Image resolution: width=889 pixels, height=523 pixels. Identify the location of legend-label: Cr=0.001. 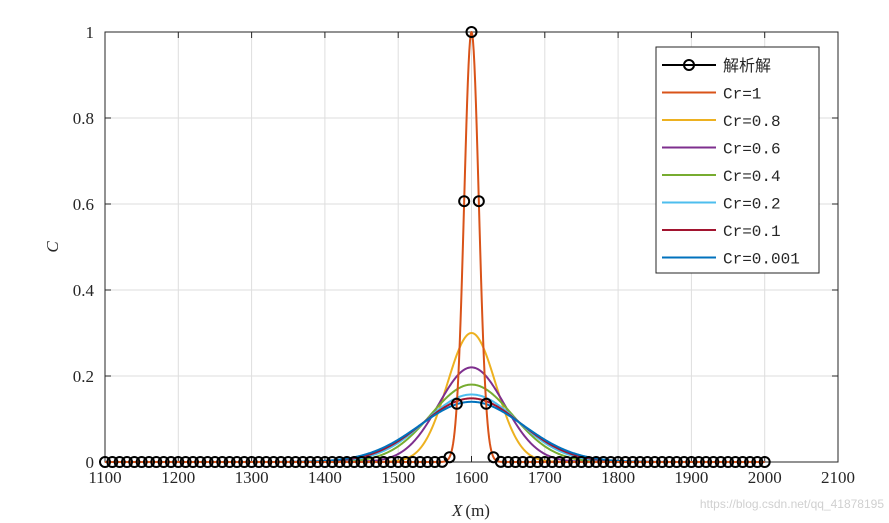
(761, 260).